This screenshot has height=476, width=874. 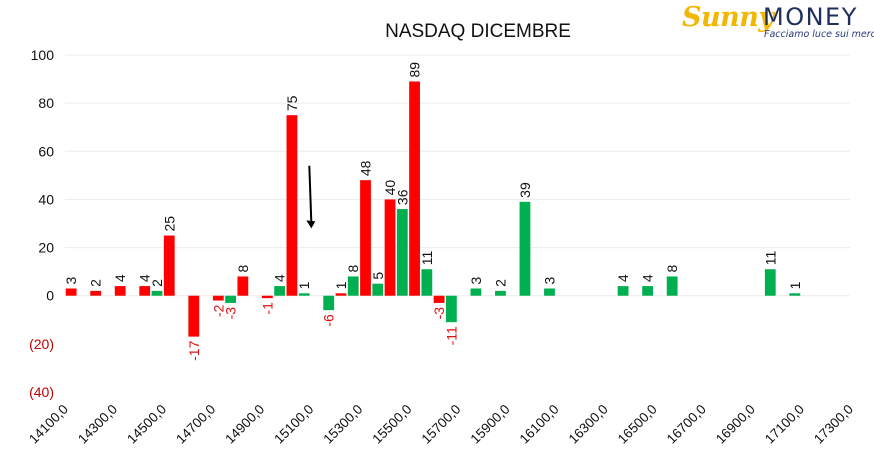 What do you see at coordinates (46, 103) in the screenshot?
I see `y-tick-label: 80` at bounding box center [46, 103].